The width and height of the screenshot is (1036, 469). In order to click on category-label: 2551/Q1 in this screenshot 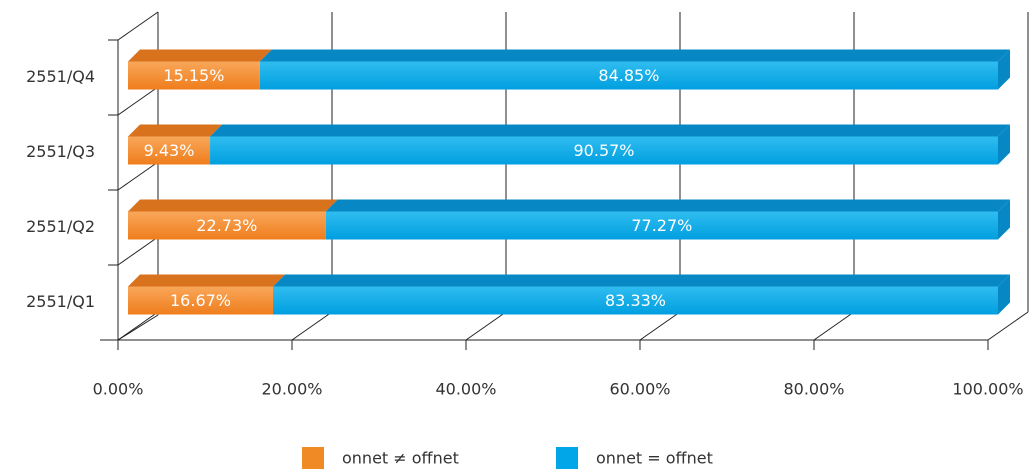, I will do `click(60, 301)`.